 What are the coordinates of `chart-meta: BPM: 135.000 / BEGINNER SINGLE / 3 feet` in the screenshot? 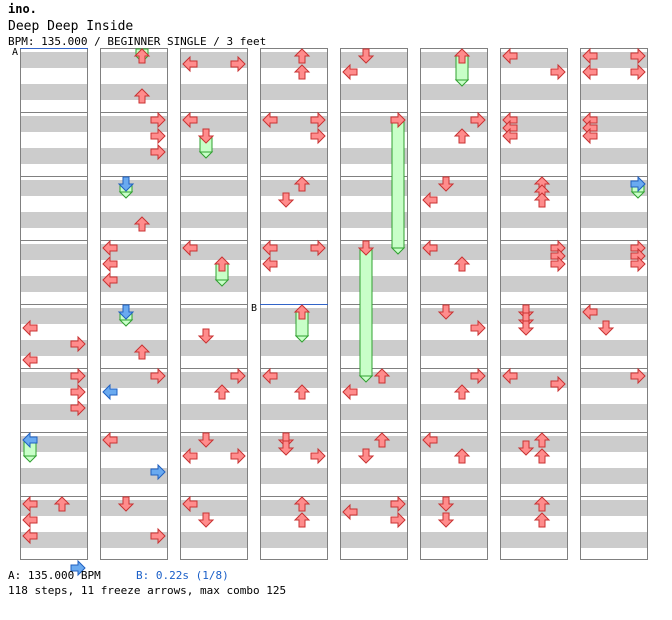 It's located at (137, 41).